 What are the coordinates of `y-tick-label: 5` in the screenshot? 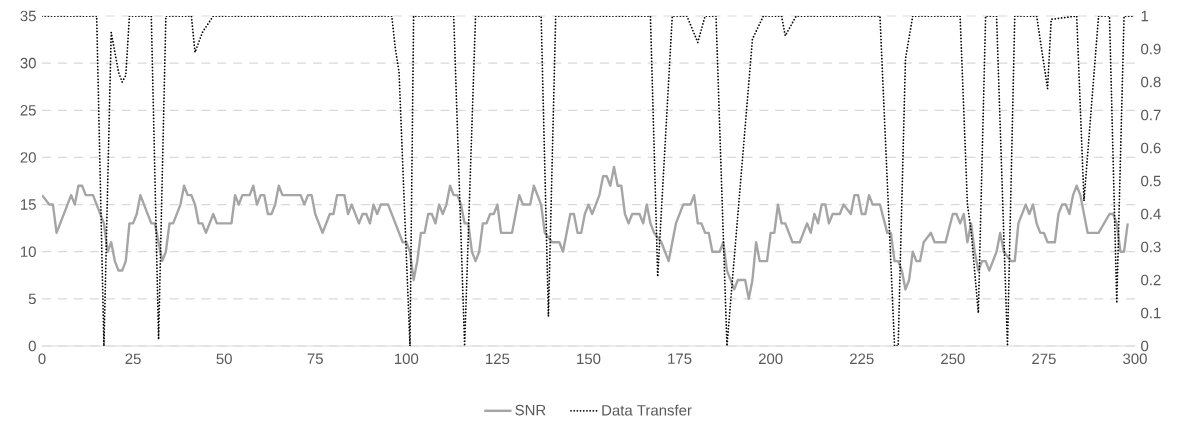 It's located at (32, 299).